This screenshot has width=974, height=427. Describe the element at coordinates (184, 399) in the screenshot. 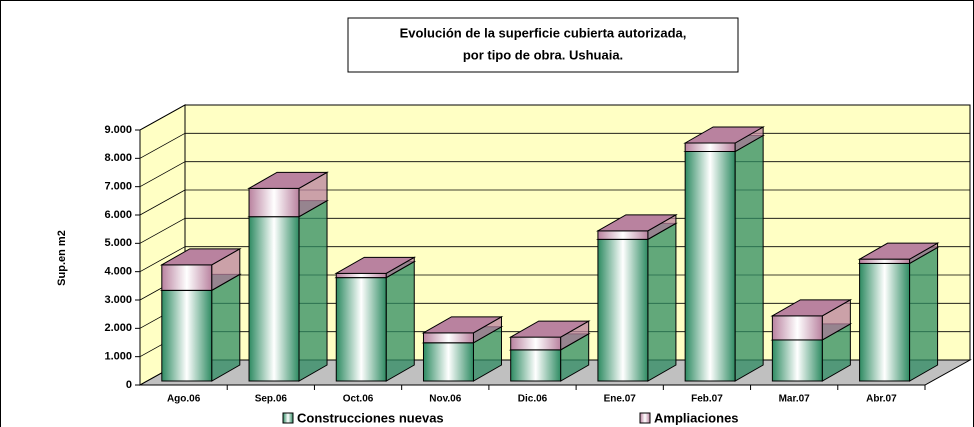

I see `x-tick-label: Ago.06` at that location.